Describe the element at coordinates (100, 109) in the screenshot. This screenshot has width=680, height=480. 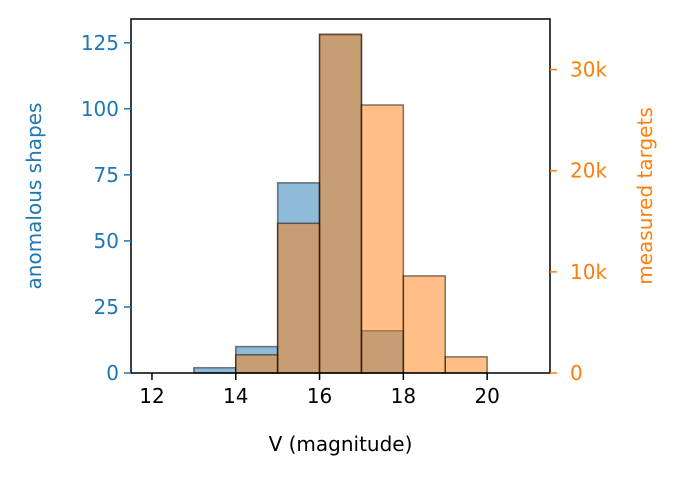
I see `left-tick-label: 100` at that location.